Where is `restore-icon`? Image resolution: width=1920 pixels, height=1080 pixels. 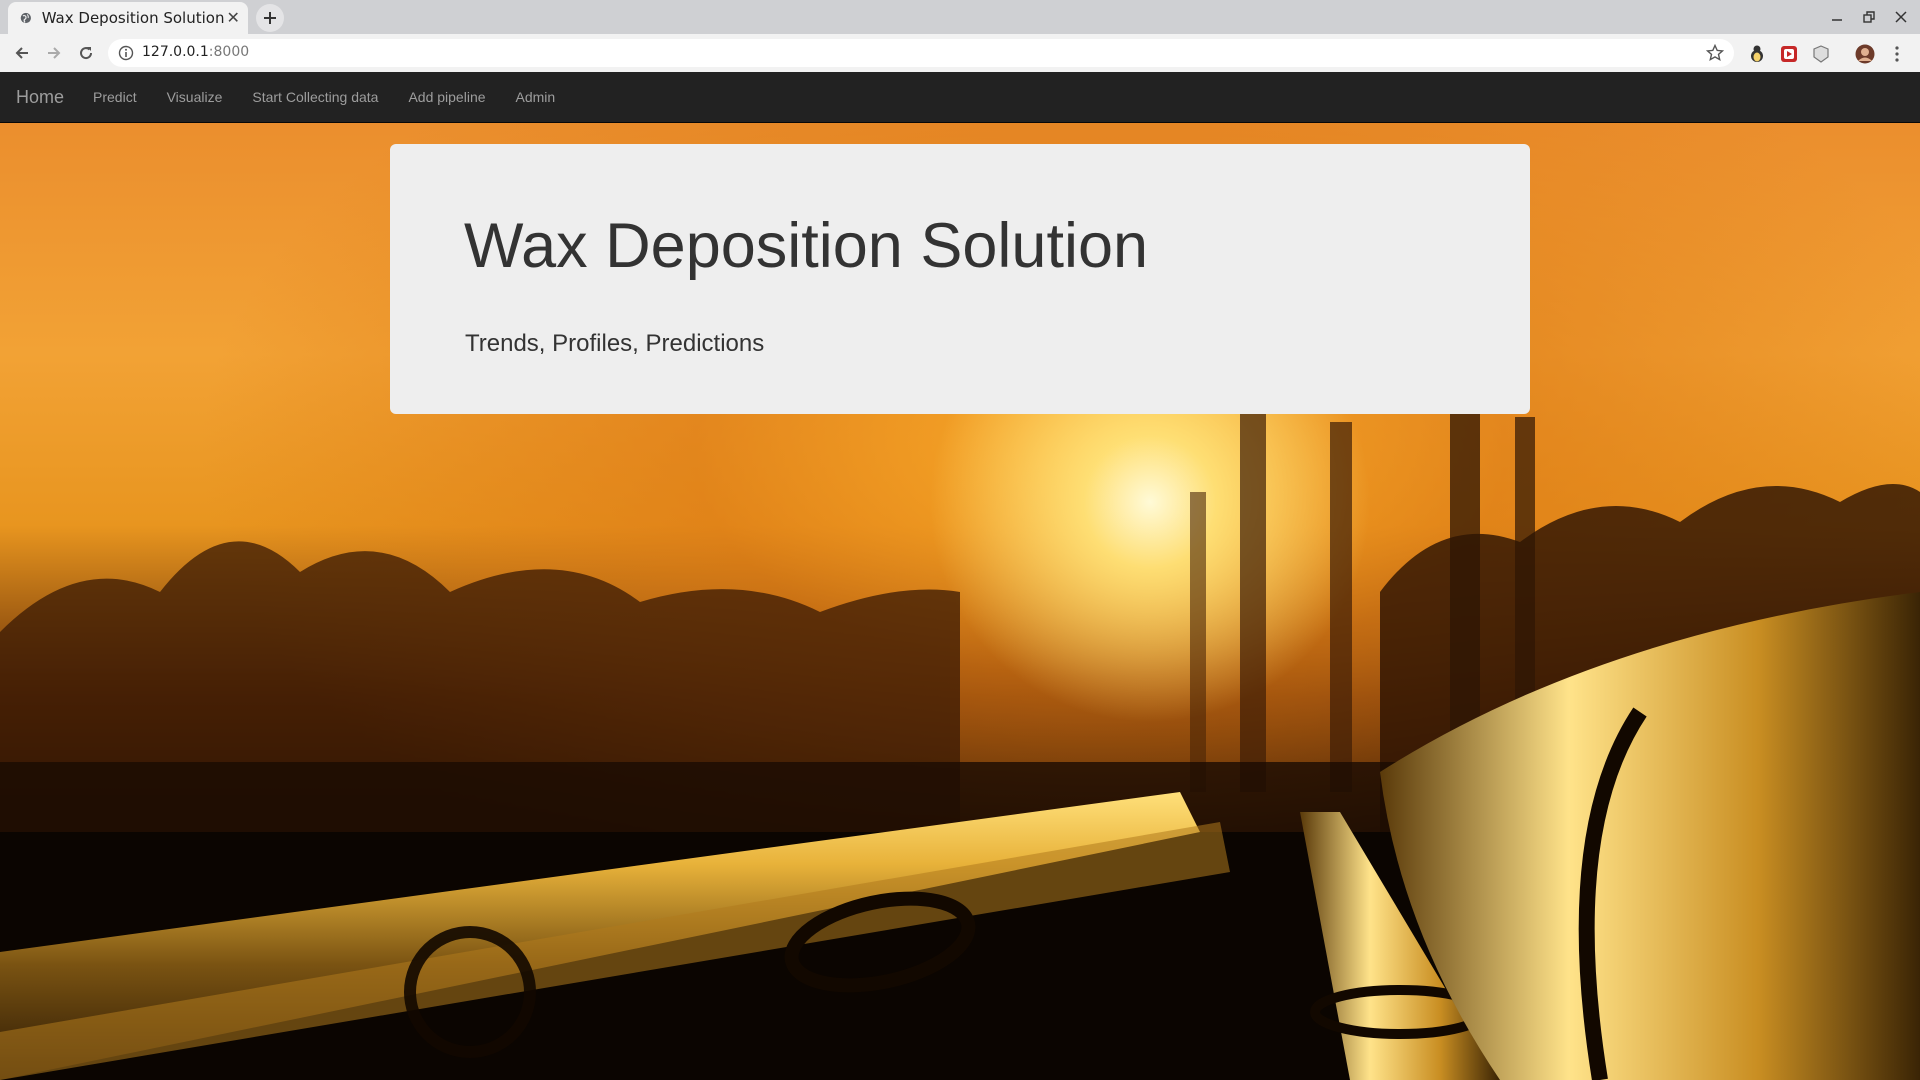 restore-icon is located at coordinates (1869, 17).